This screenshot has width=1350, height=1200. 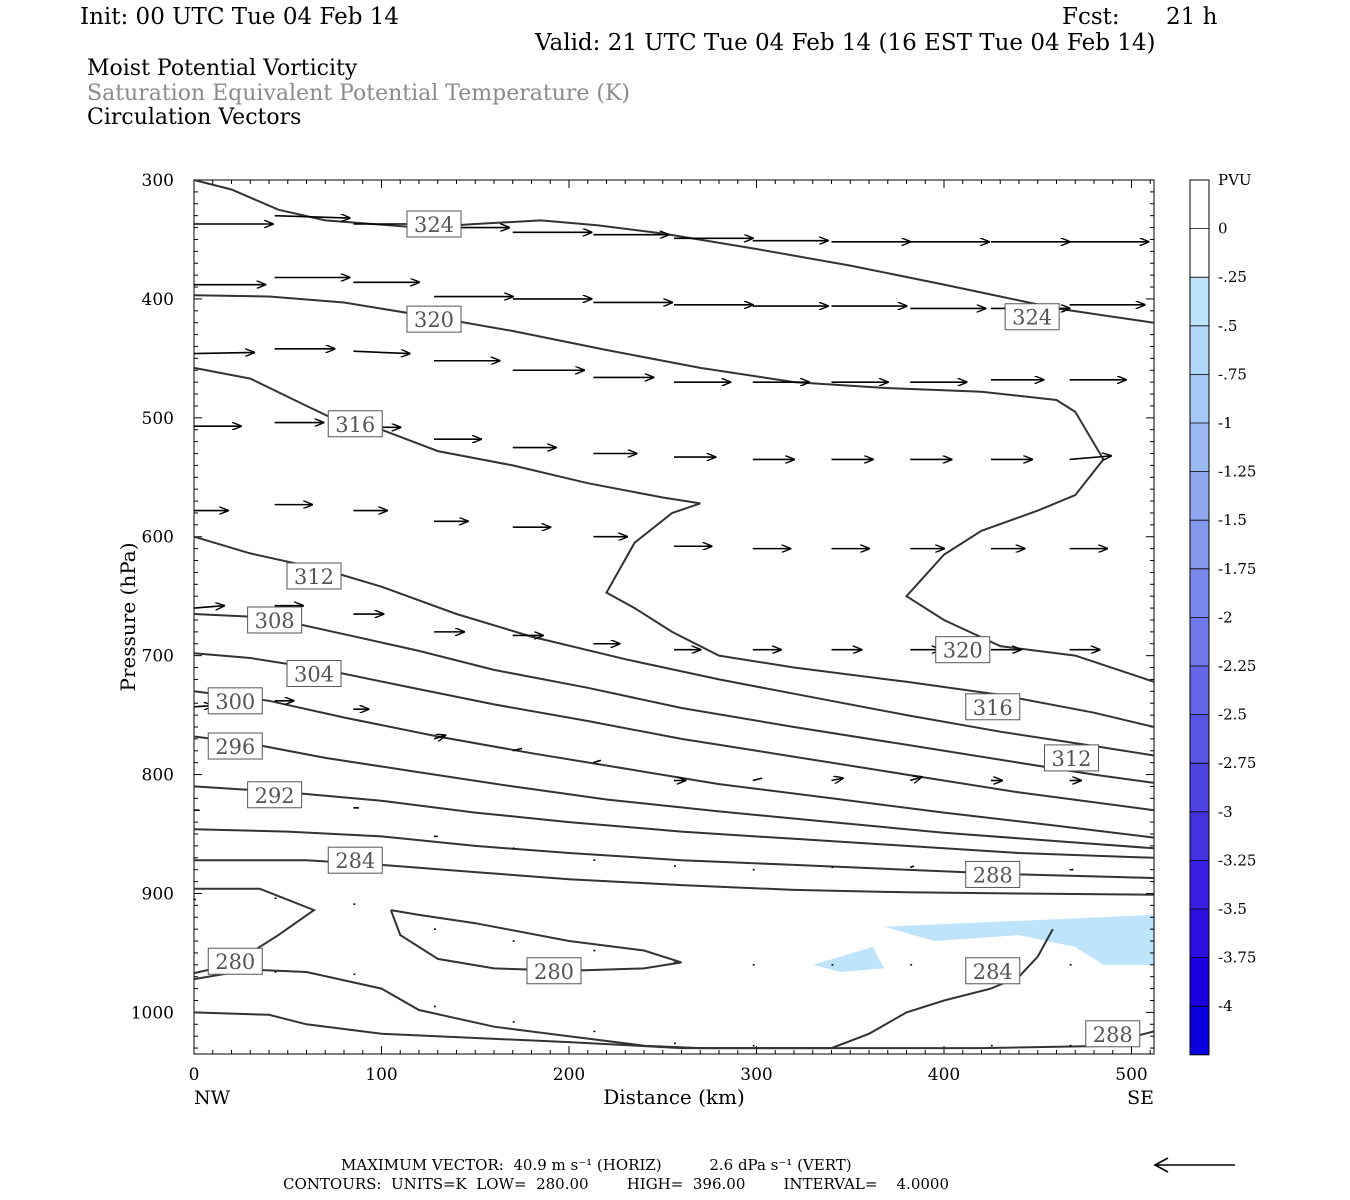 I want to click on contour-label: 308, so click(x=275, y=621).